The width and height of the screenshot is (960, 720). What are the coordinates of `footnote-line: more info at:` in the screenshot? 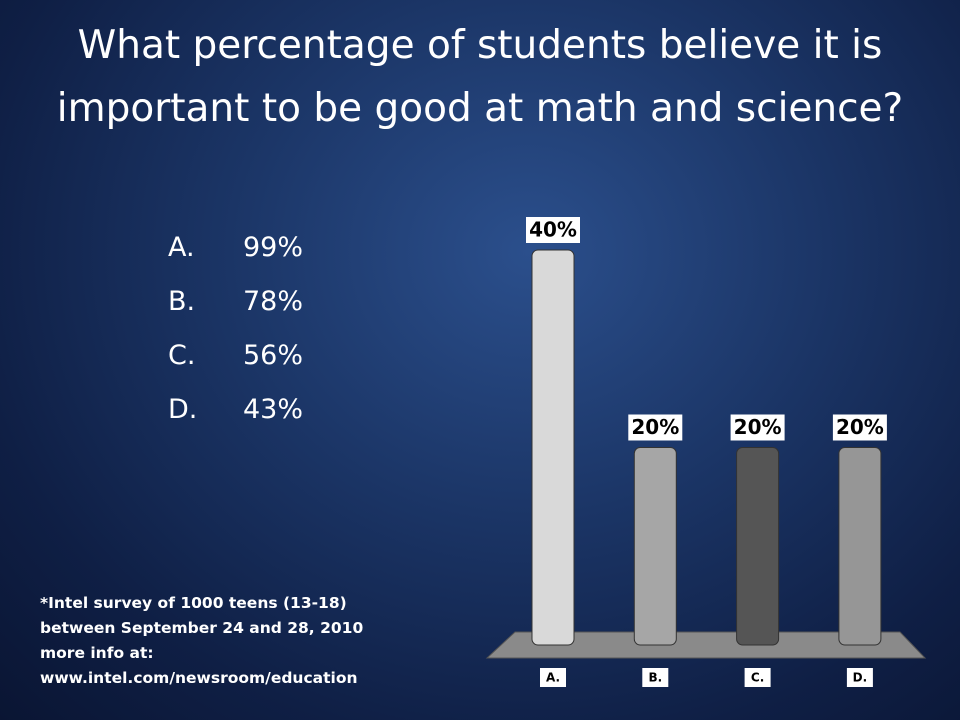 It's located at (97, 653).